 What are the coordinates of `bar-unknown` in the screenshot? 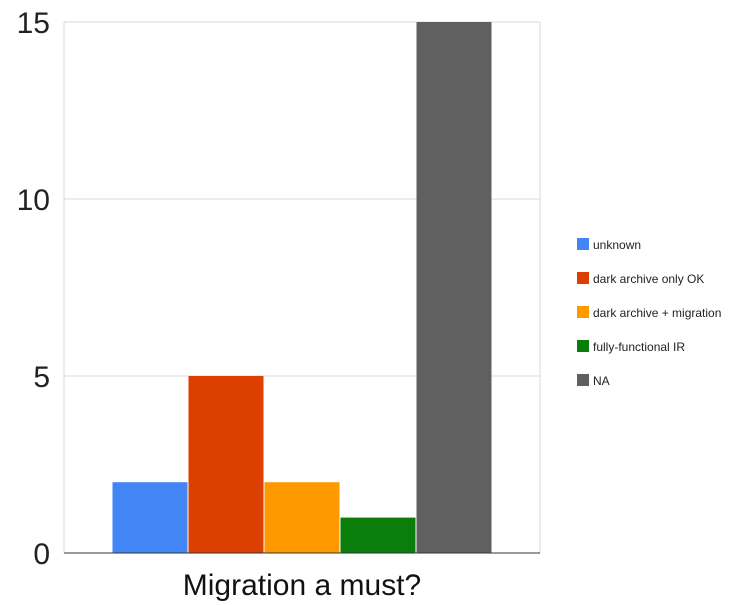 It's located at (150, 517).